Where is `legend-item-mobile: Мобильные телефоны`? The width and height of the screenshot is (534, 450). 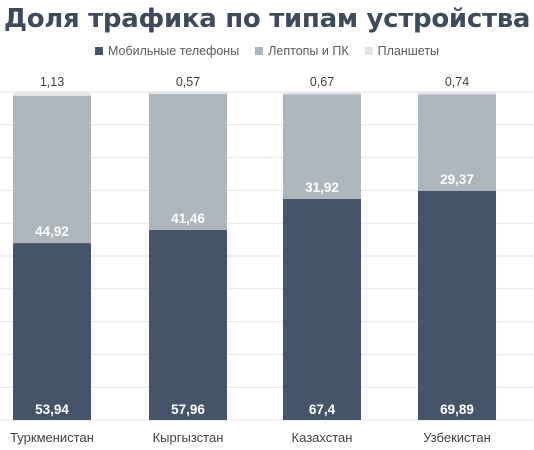 legend-item-mobile: Мобильные телефоны is located at coordinates (167, 51).